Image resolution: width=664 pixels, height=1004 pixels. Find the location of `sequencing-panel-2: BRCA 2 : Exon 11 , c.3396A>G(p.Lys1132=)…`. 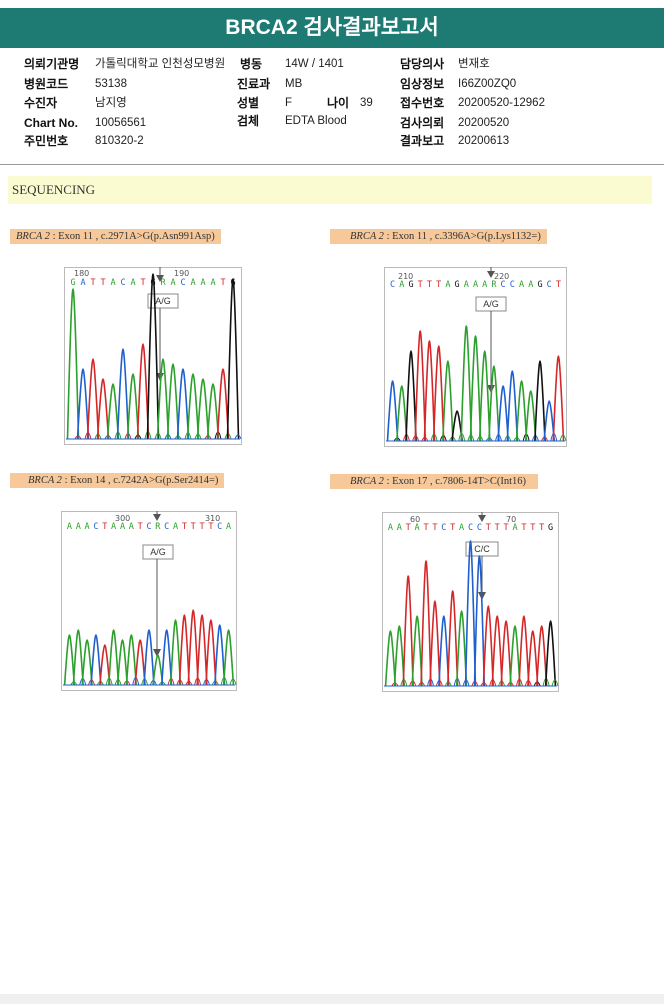

sequencing-panel-2: BRCA 2 : Exon 11 , c.3396A>G(p.Lys1132=)… is located at coordinates (480, 344).